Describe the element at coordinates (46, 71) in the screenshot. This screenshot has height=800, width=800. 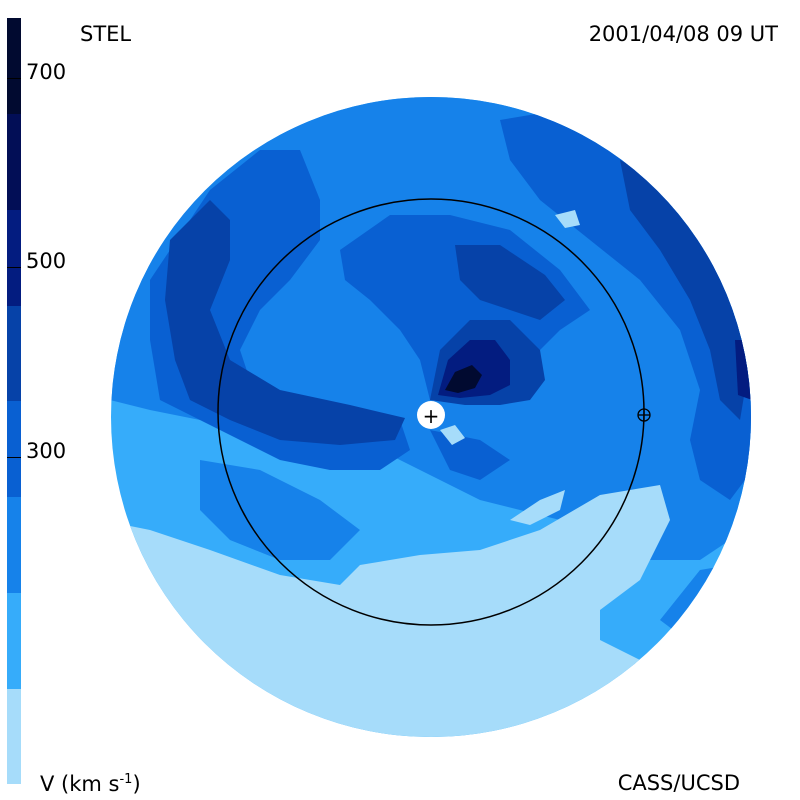
I see `colorbar-tick-label: 700` at that location.